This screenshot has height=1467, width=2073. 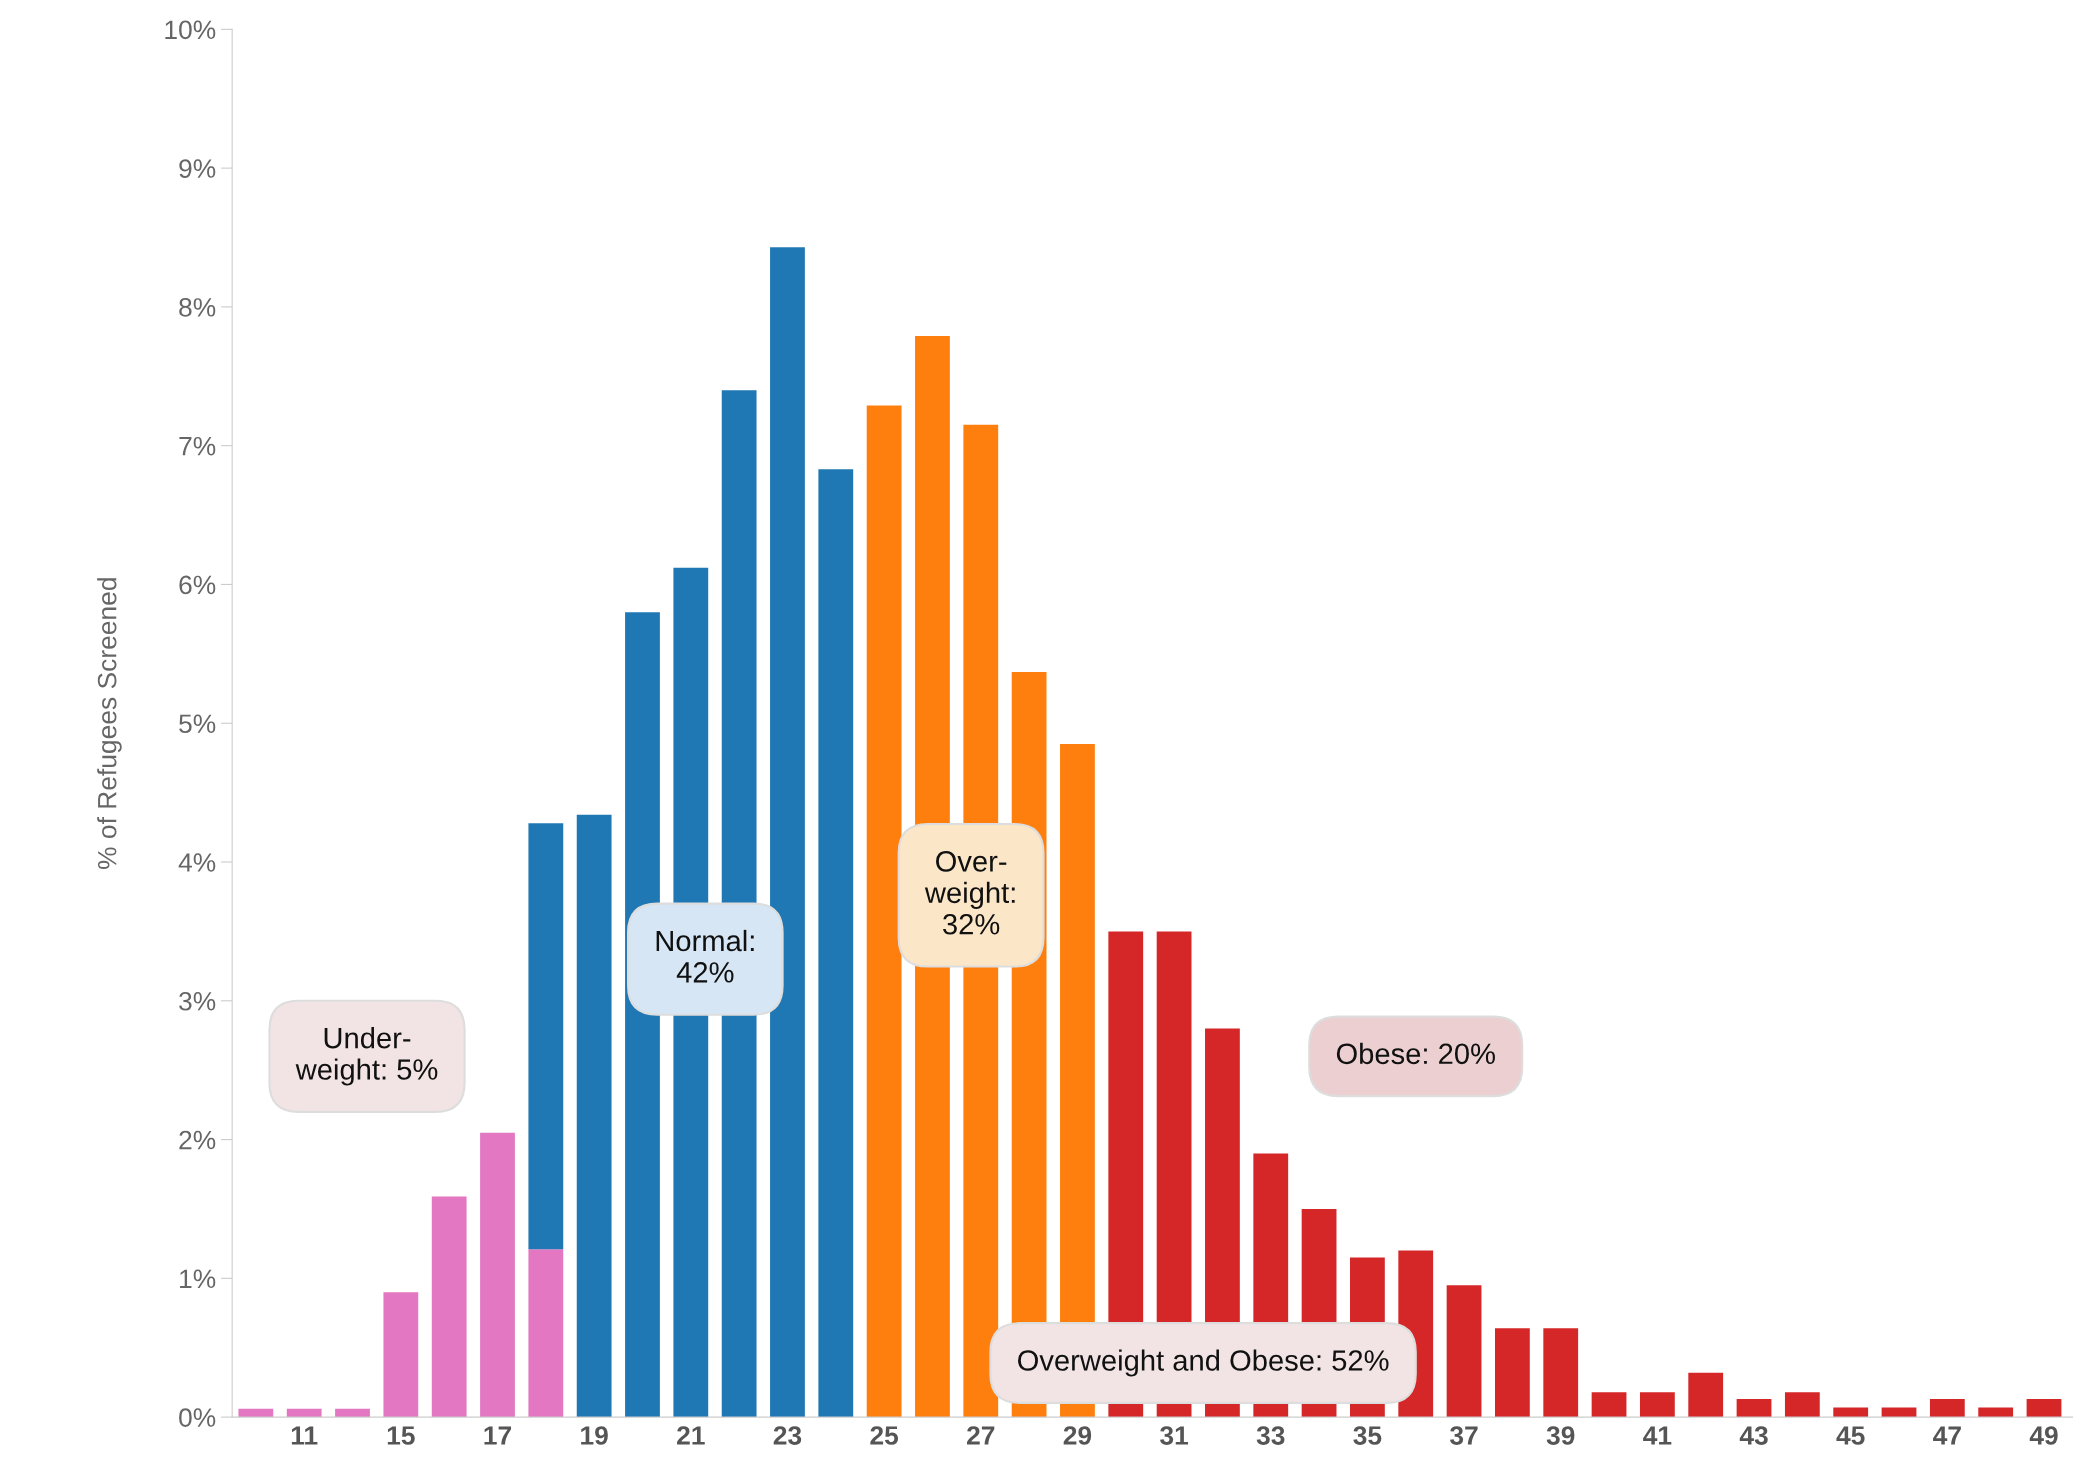 What do you see at coordinates (884, 1435) in the screenshot?
I see `x-tick-label: 25` at bounding box center [884, 1435].